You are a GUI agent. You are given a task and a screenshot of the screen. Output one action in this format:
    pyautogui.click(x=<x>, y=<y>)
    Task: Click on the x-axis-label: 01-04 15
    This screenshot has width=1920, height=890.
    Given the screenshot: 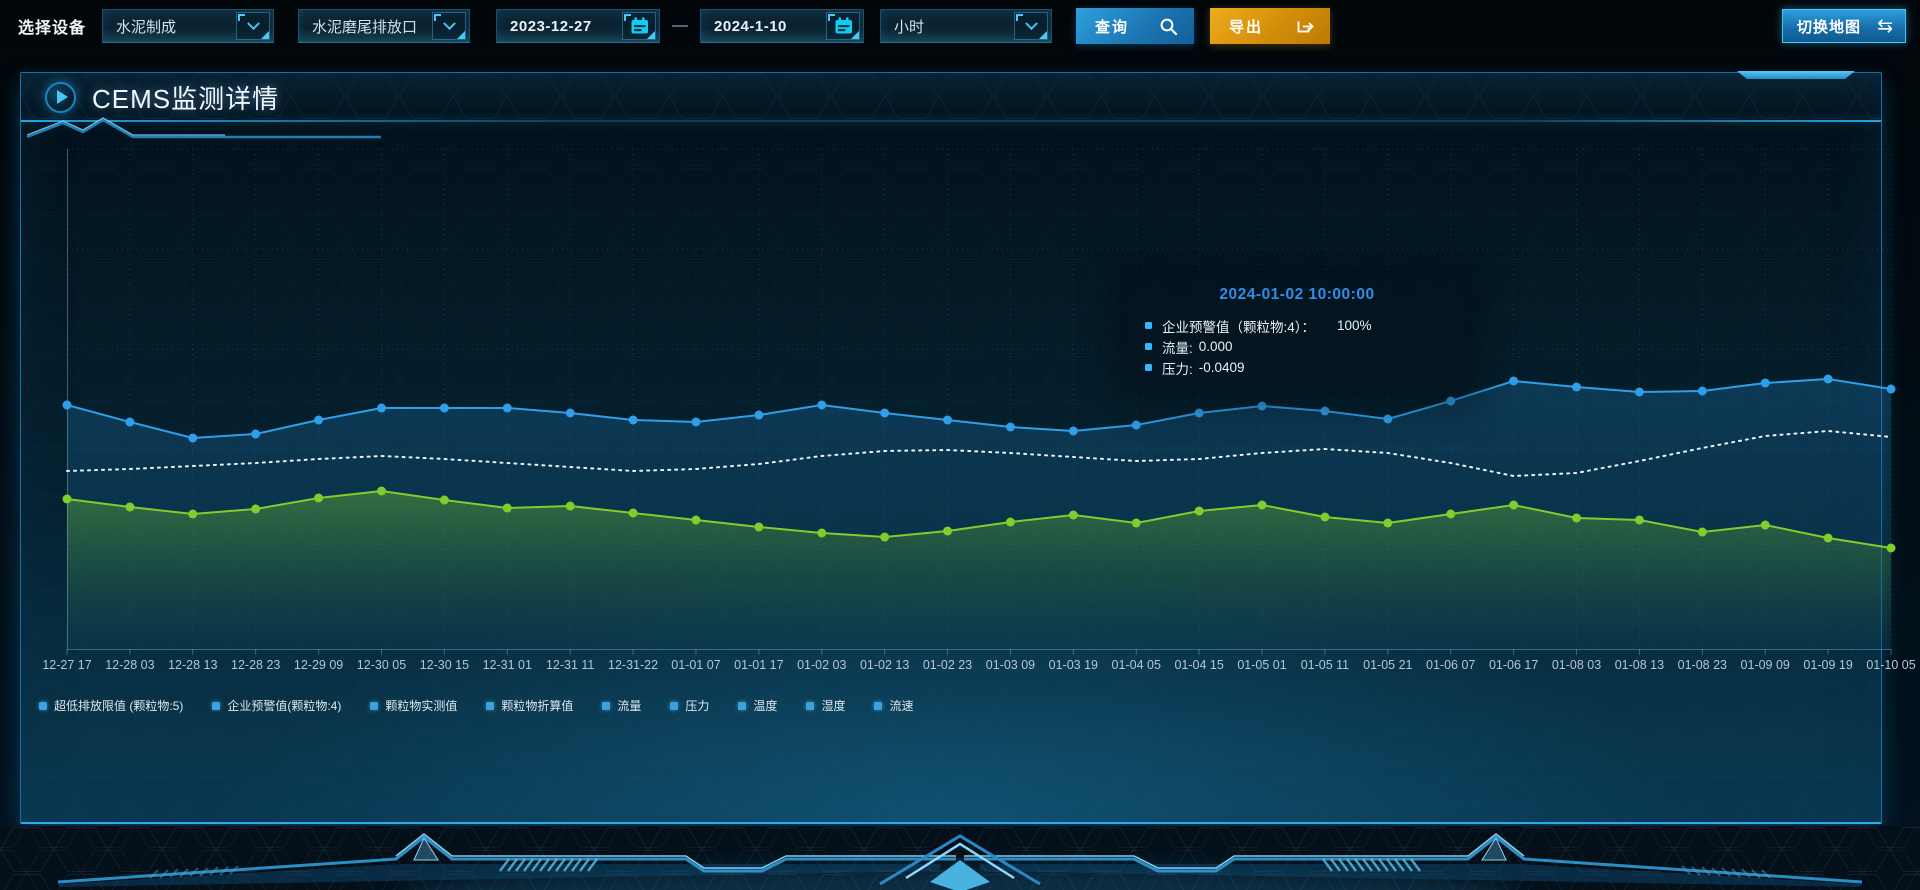 What is the action you would take?
    pyautogui.click(x=1198, y=665)
    